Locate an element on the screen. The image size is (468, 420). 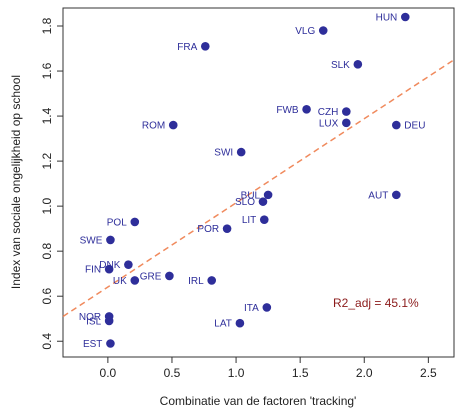
x-axis: 0.0 0.5 1.0 1.5 2.0 2.5 is located at coordinates (268, 368).